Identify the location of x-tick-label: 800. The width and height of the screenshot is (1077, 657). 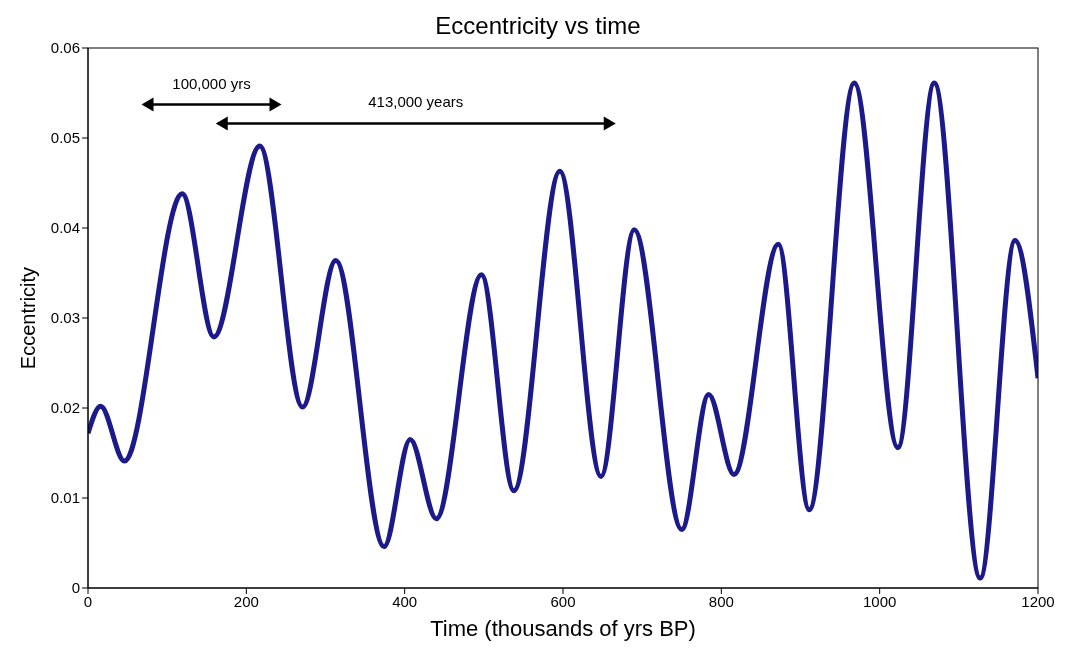
(721, 601).